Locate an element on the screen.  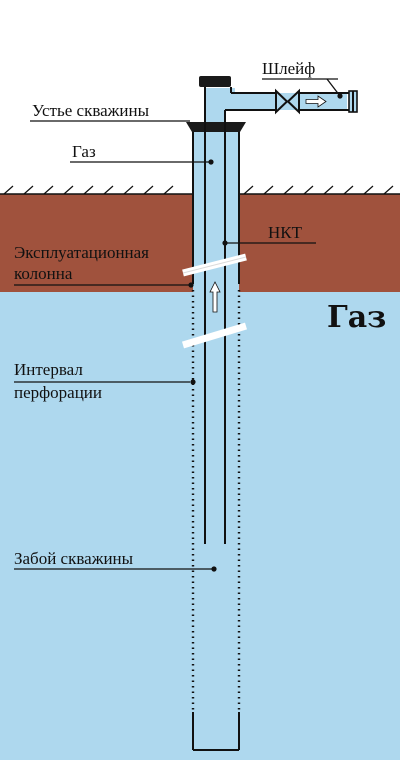
label-zaboy: Забой скважины is located at coordinates (74, 558).